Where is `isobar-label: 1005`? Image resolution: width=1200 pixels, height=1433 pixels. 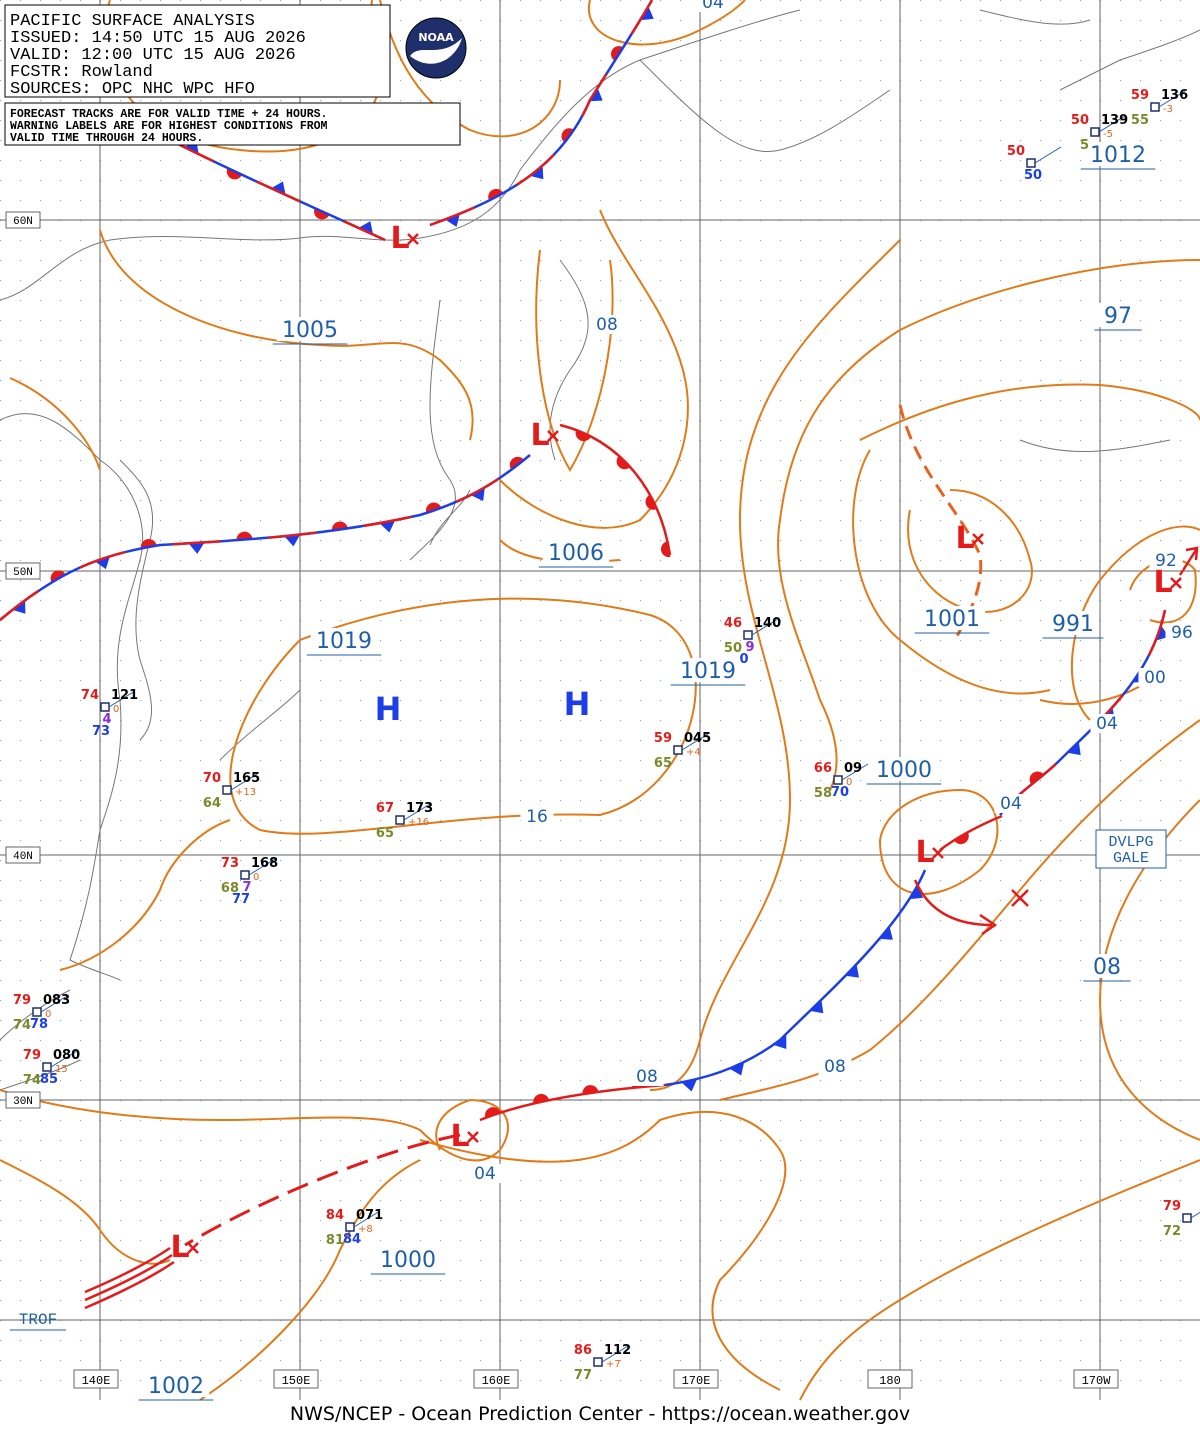
isobar-label: 1005 is located at coordinates (310, 330).